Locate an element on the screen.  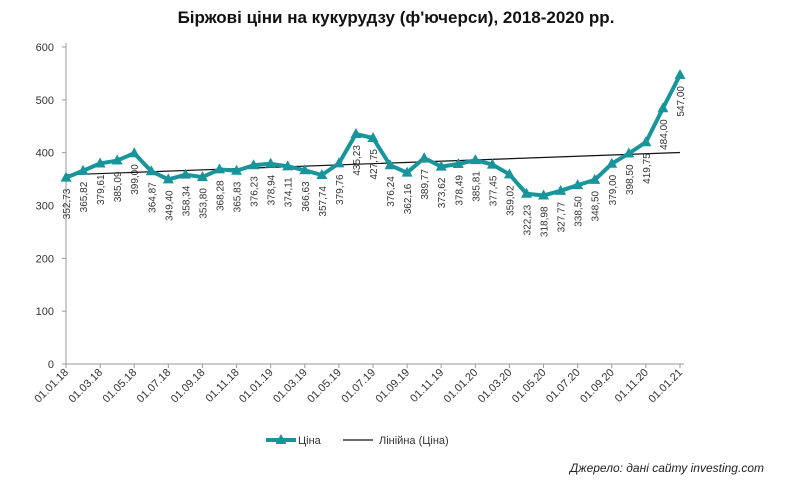
x-tick-label: 01.03.18 is located at coordinates (85, 386).